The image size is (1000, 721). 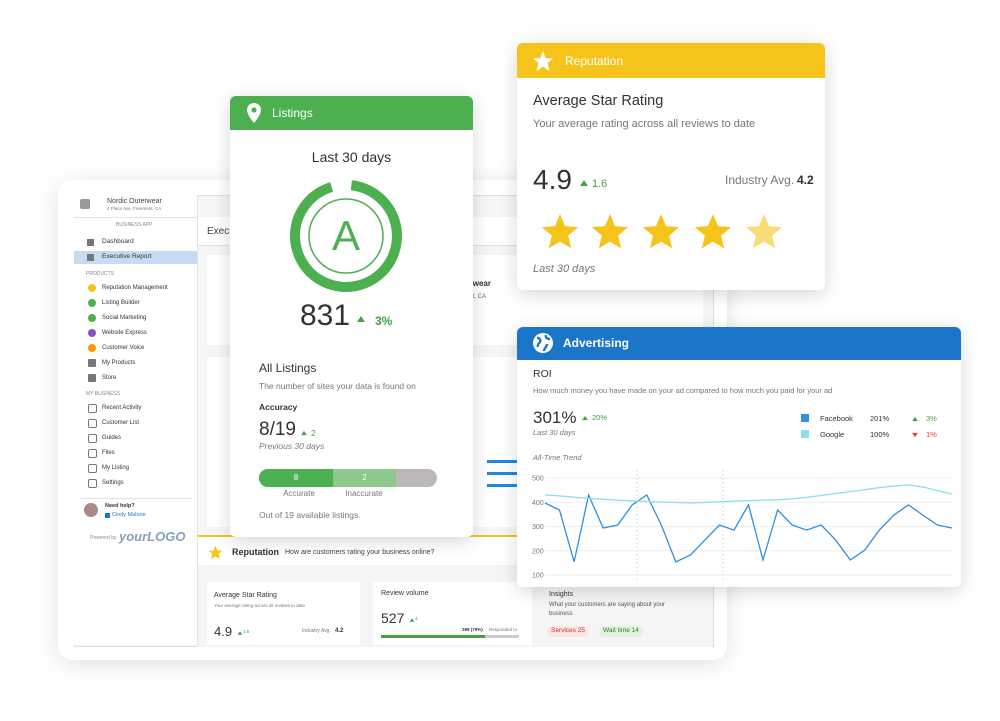 I want to click on product-item: Customer Voice, so click(x=123, y=348).